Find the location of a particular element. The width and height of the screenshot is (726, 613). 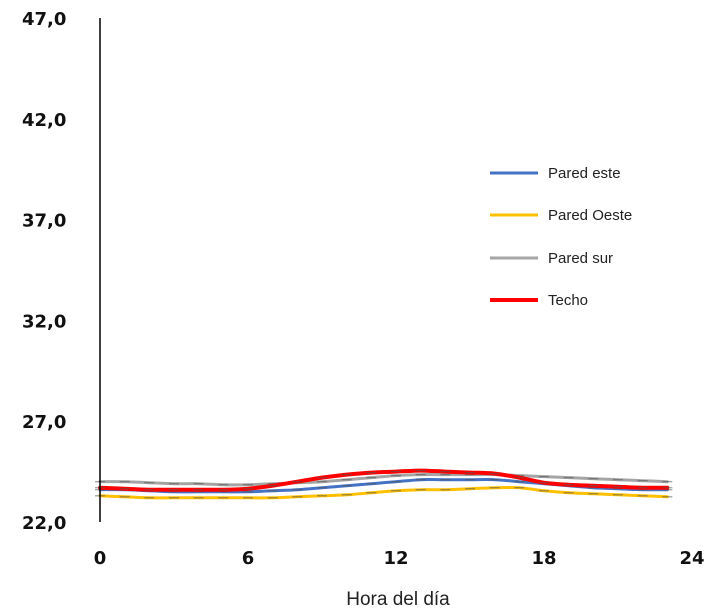

x-tick-labels: 0 6 12 18 24 is located at coordinates (399, 558).